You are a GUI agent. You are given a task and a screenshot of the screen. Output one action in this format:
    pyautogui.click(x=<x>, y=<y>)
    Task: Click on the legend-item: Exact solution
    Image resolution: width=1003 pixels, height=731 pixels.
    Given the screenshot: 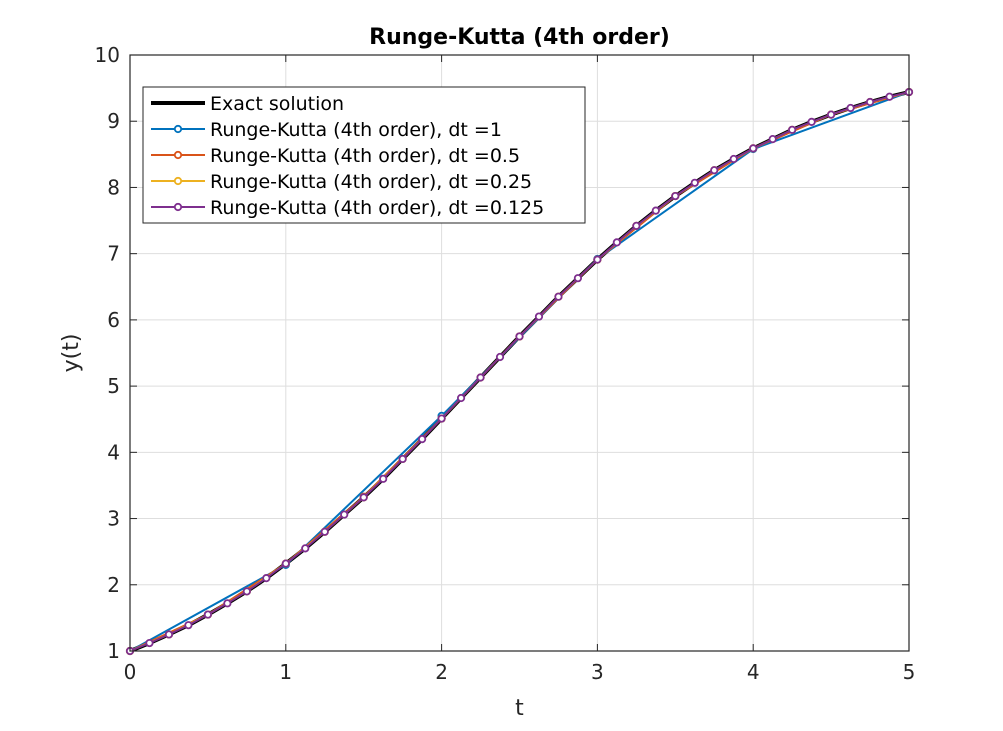 What is the action you would take?
    pyautogui.click(x=247, y=104)
    